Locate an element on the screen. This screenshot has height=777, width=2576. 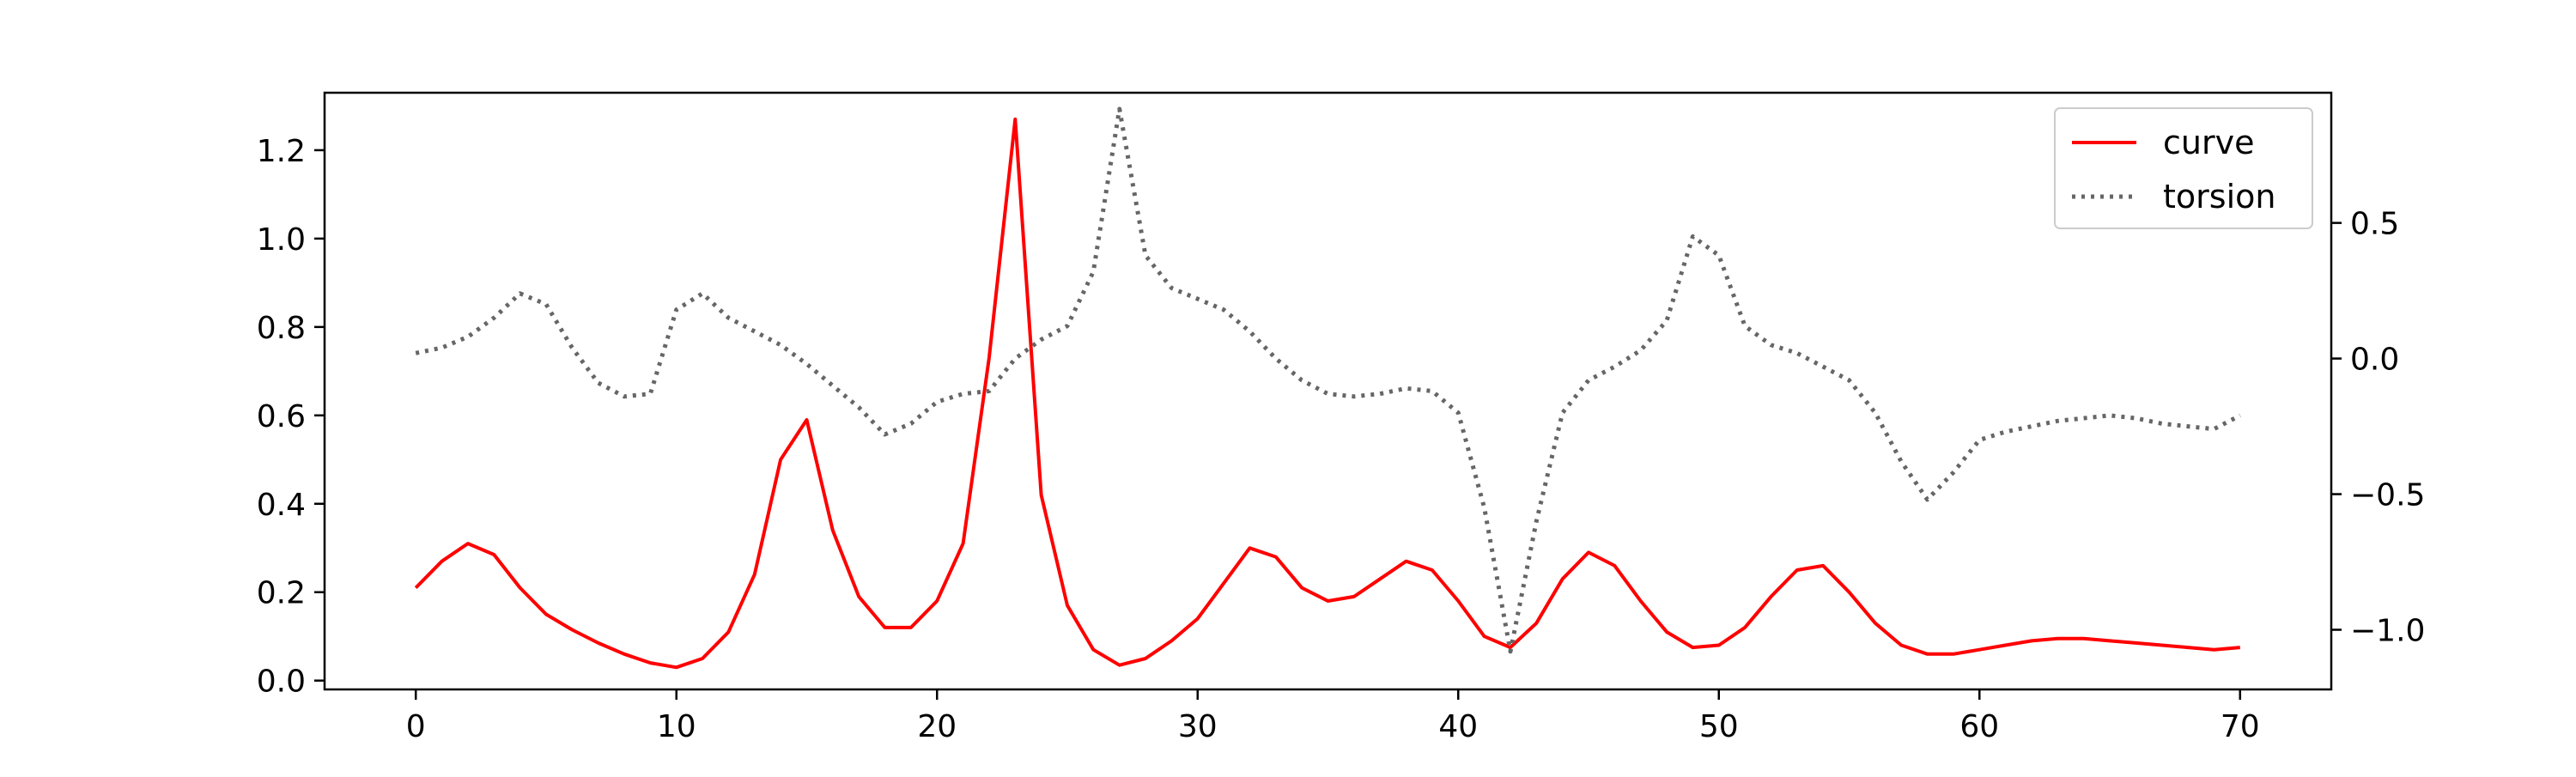
x-tick-label: 30 is located at coordinates (1198, 726).